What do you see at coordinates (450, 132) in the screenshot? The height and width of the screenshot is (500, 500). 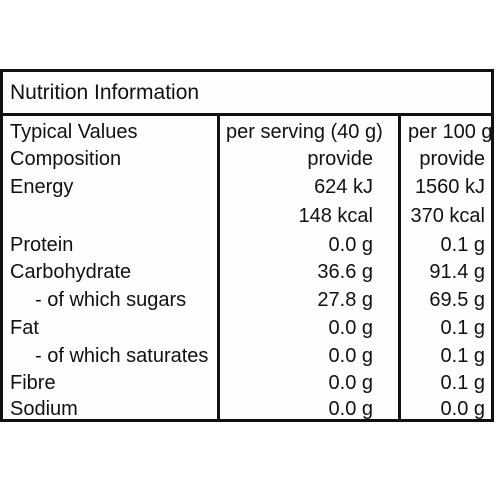 I see `header-per-100g: per 100 g` at bounding box center [450, 132].